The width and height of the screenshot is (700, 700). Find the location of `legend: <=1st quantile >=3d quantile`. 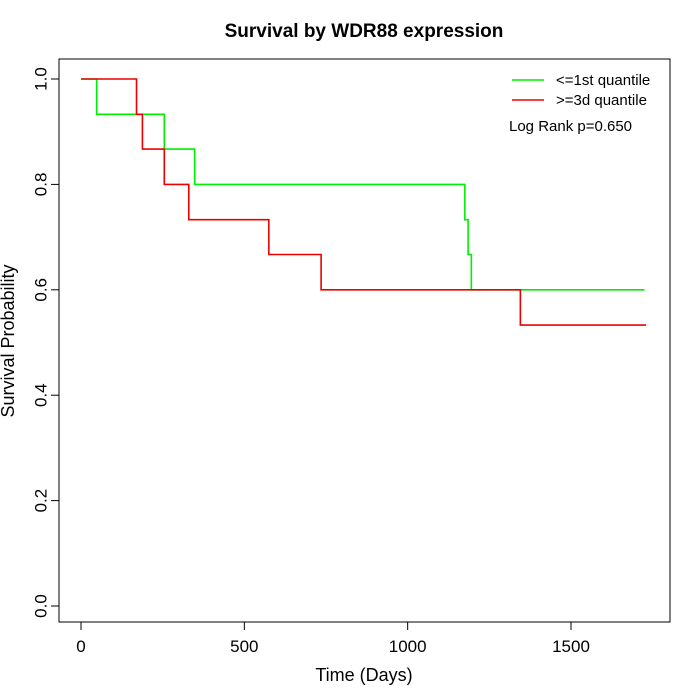

legend: <=1st quantile >=3d quantile is located at coordinates (581, 90).